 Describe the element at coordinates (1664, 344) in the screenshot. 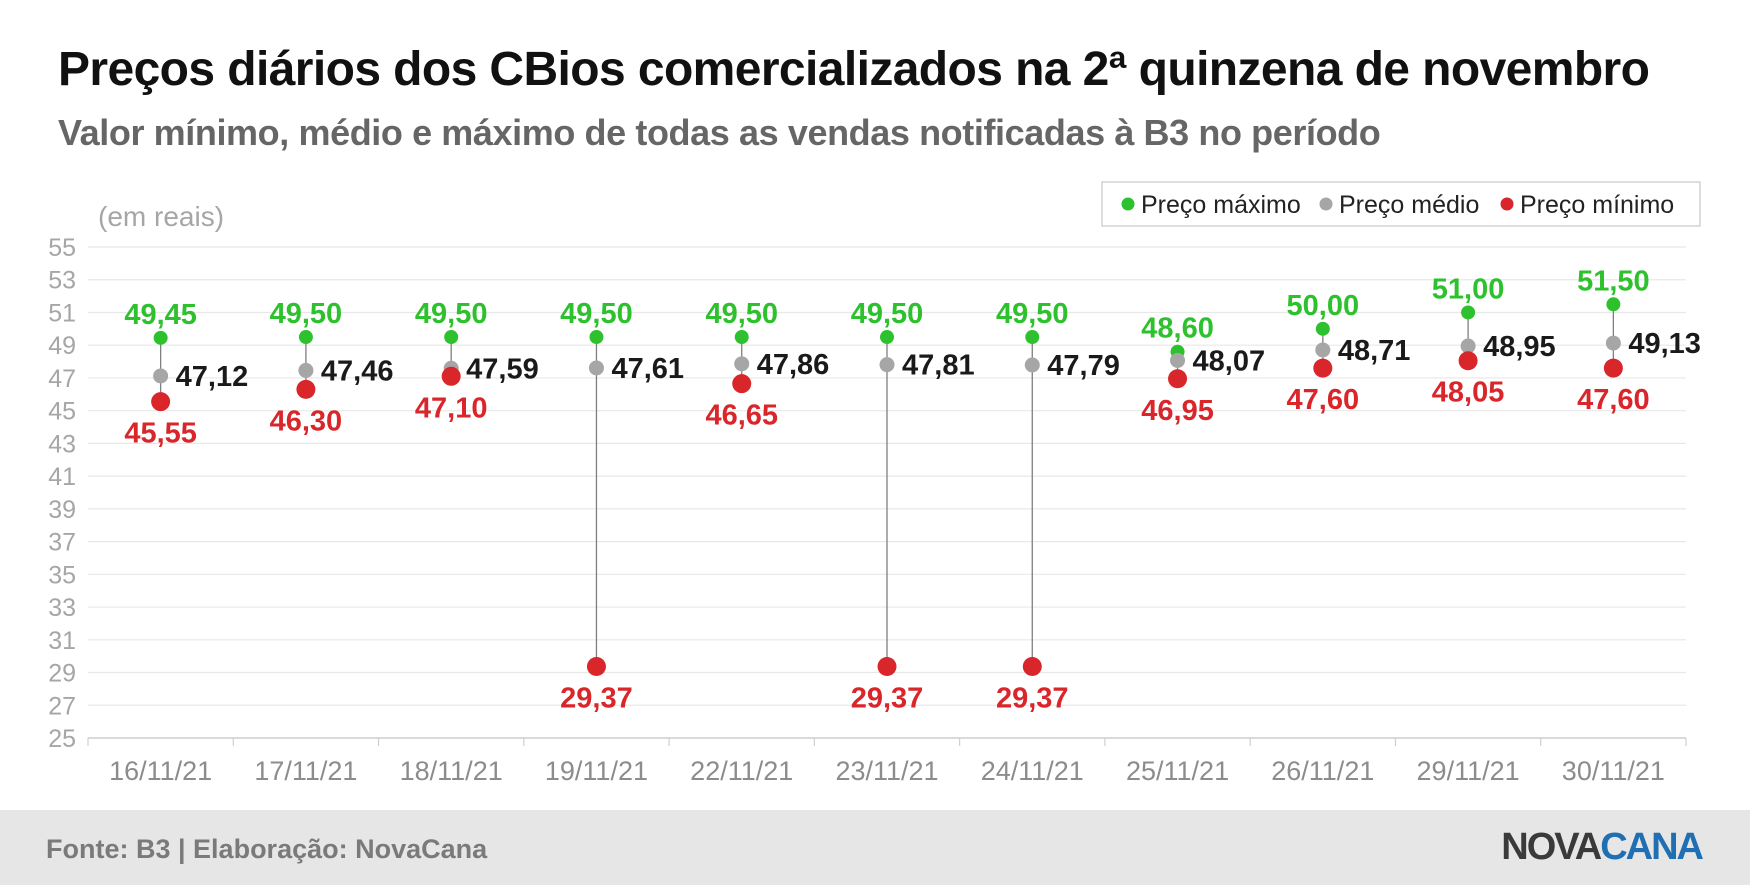

I see `avg-price-label: 49,13` at that location.